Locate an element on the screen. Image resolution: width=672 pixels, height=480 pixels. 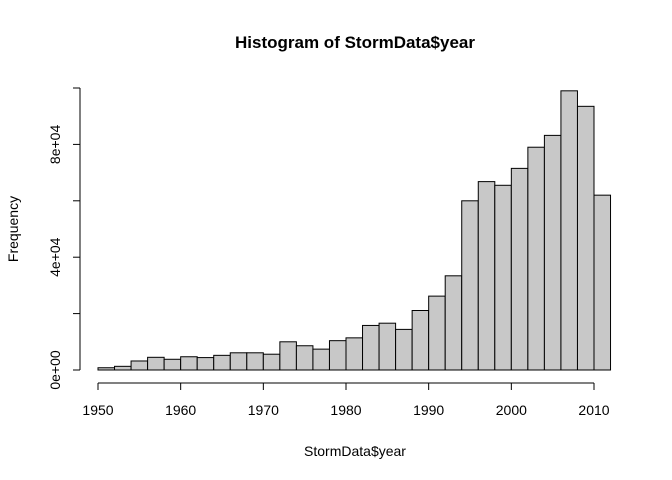
y-axis-label: Frequency is located at coordinates (13, 229).